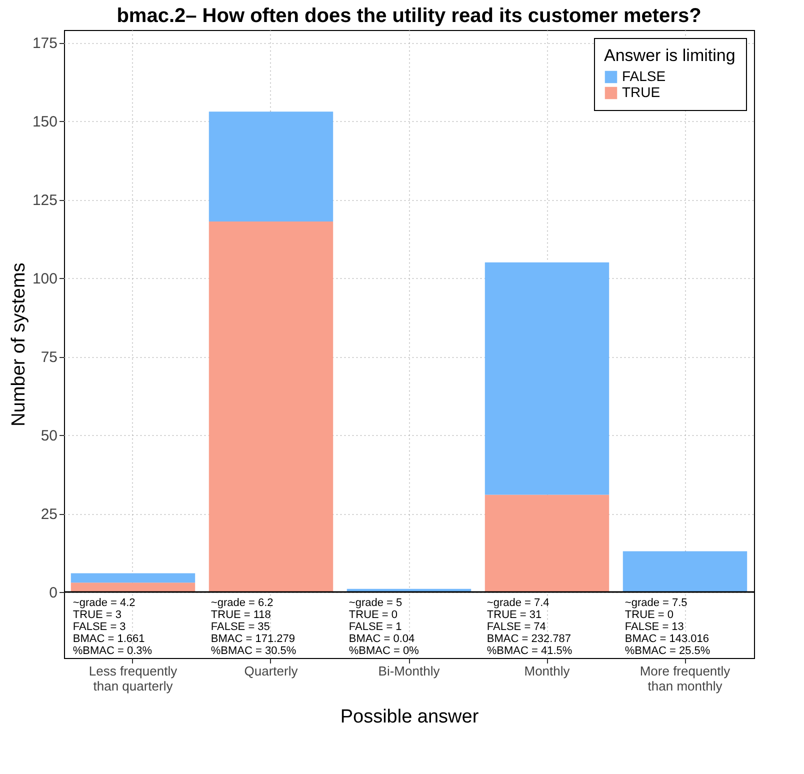 Image resolution: width=804 pixels, height=774 pixels. Describe the element at coordinates (45, 201) in the screenshot. I see `y-tick-label: 125` at that location.